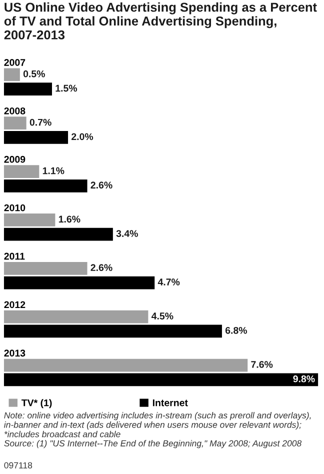  I want to click on y-tick-label: 2013, so click(15, 353).